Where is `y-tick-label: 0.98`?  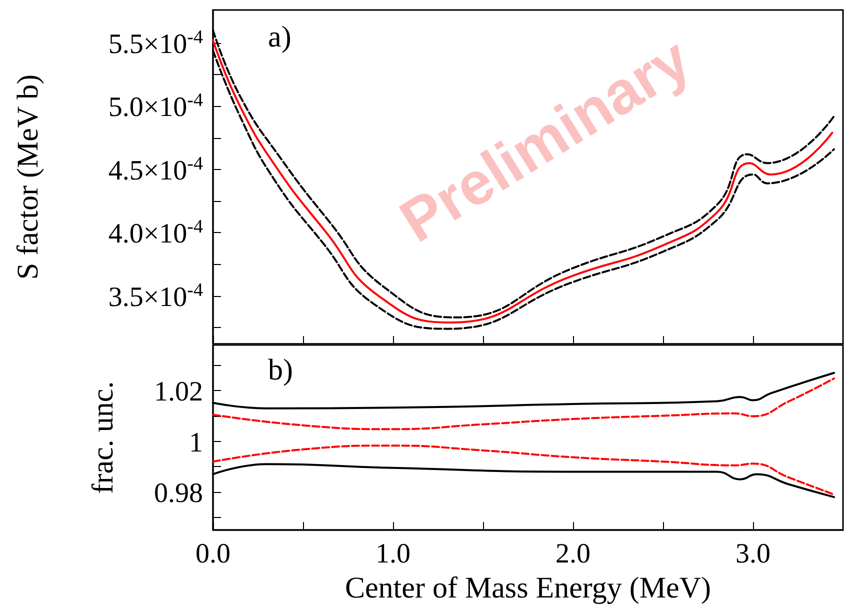 y-tick-label: 0.98 is located at coordinates (178, 493).